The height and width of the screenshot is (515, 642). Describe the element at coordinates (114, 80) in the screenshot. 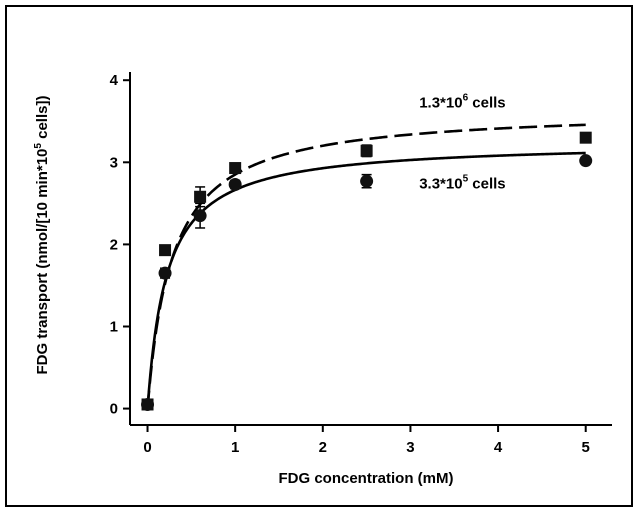

I see `y-tick-label: 4` at that location.